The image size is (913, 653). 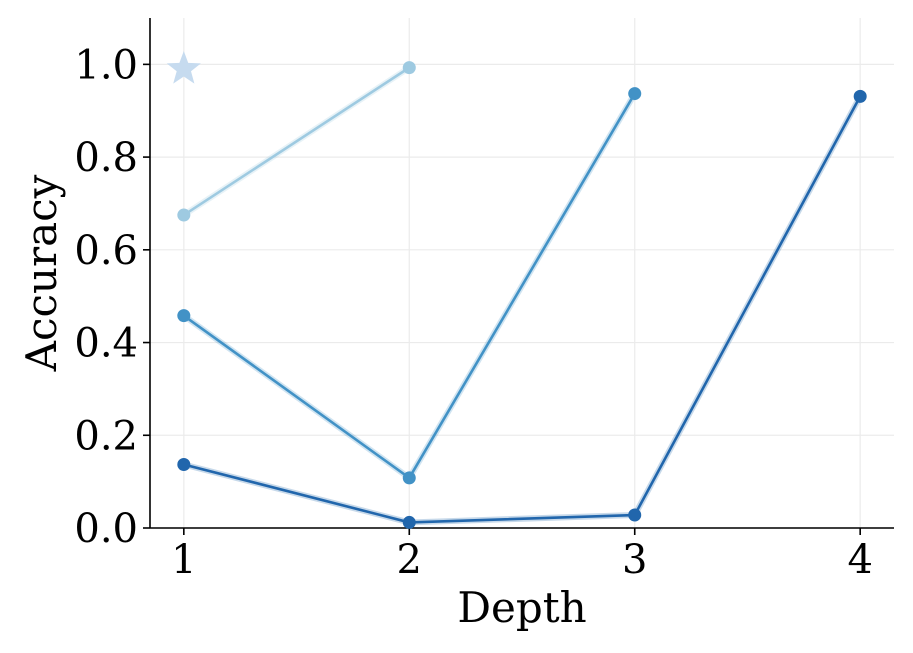 What do you see at coordinates (106, 65) in the screenshot?
I see `y-tick-label: 1.0` at bounding box center [106, 65].